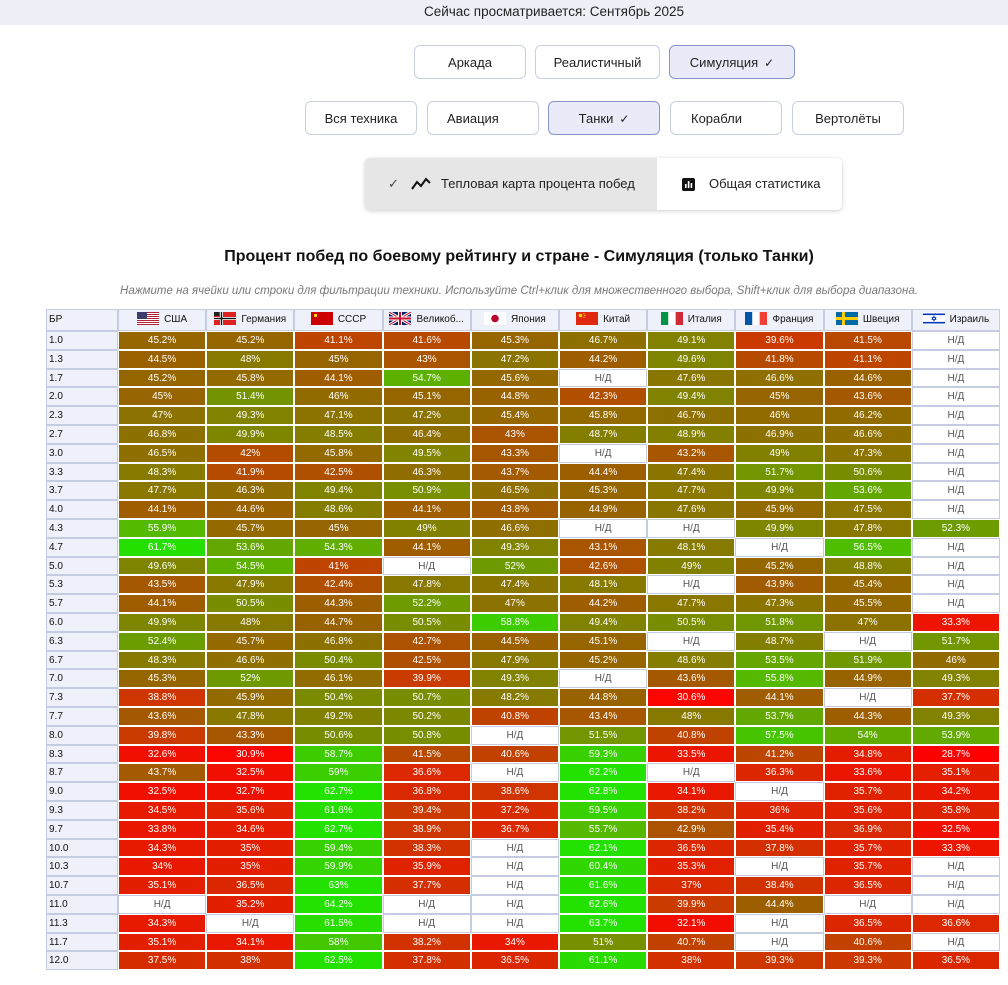 The width and height of the screenshot is (1008, 985). Describe the element at coordinates (250, 885) in the screenshot. I see `heatmap-cell: 36.5%` at that location.